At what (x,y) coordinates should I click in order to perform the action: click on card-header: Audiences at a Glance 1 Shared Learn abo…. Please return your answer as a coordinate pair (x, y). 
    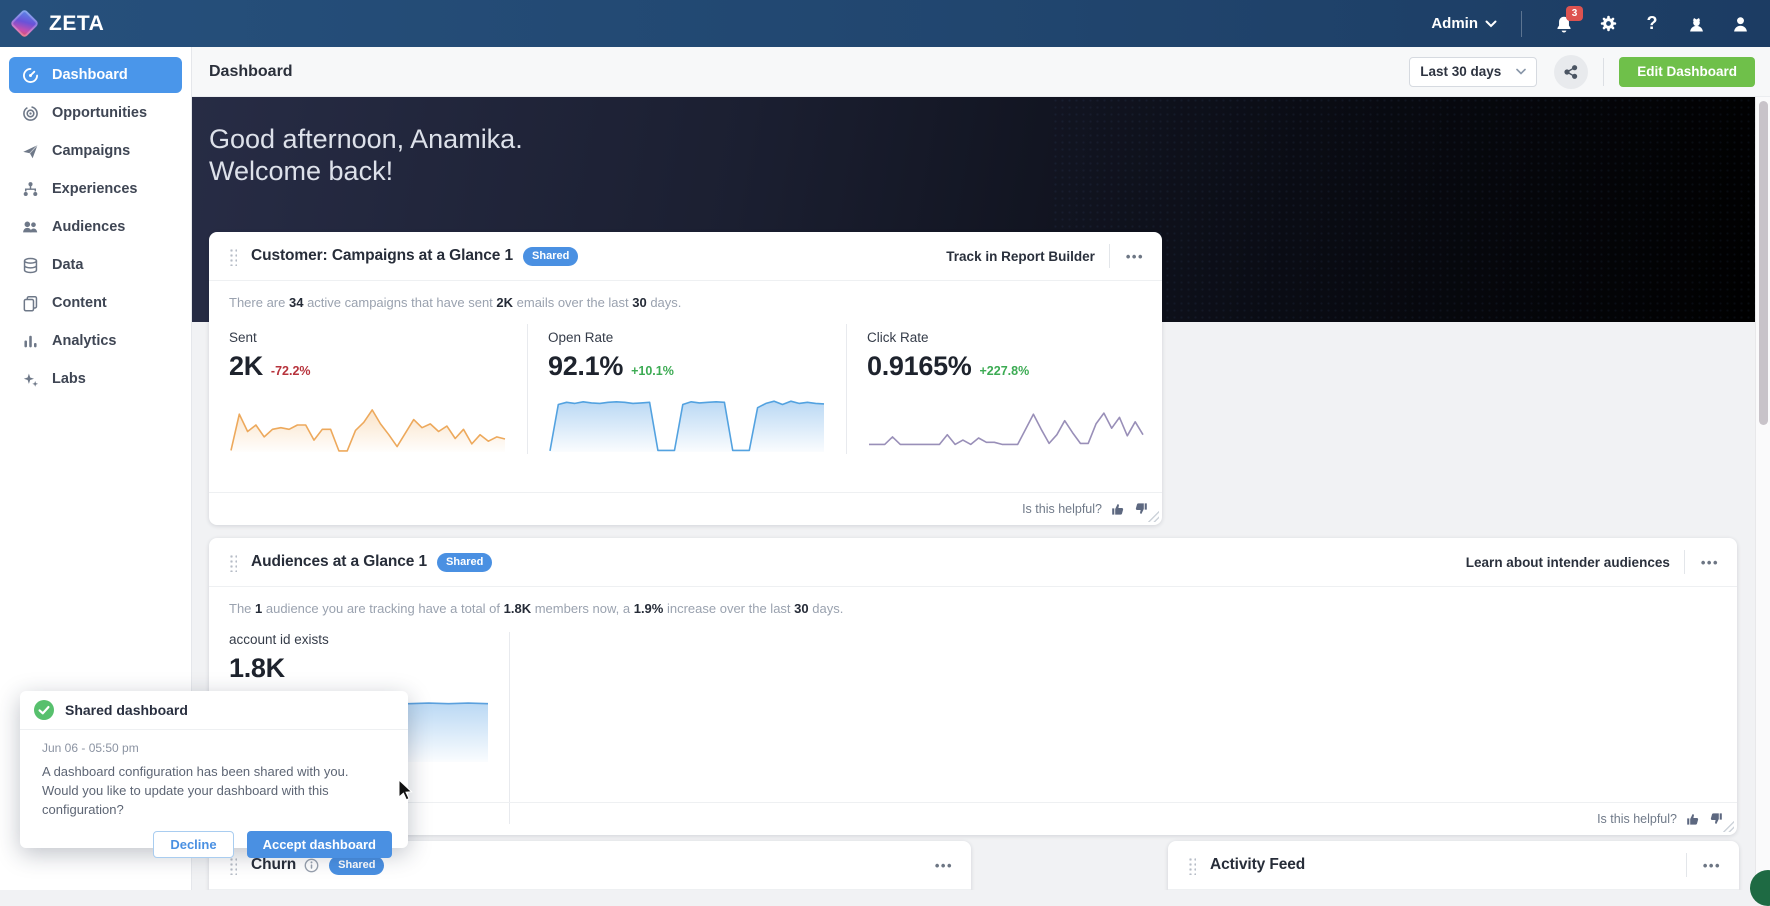
    Looking at the image, I should click on (973, 562).